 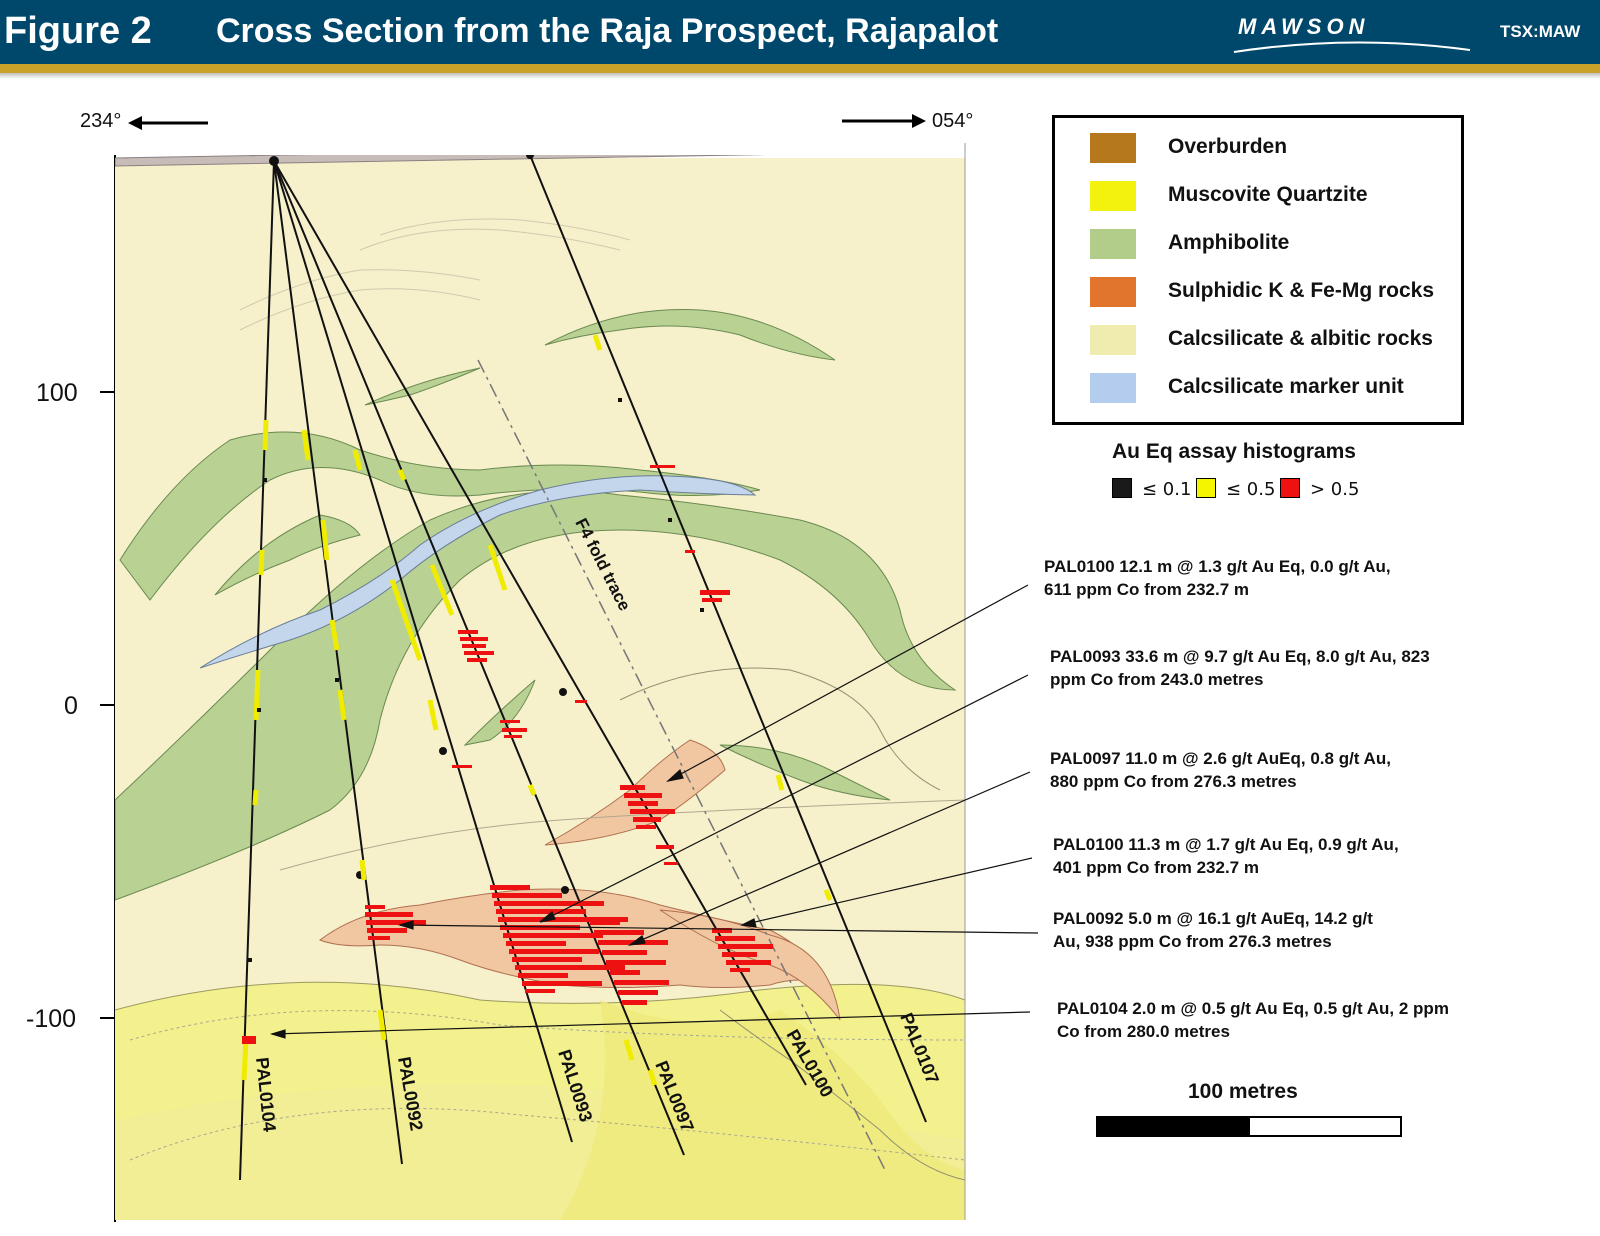 I want to click on header-bar, so click(x=800, y=32).